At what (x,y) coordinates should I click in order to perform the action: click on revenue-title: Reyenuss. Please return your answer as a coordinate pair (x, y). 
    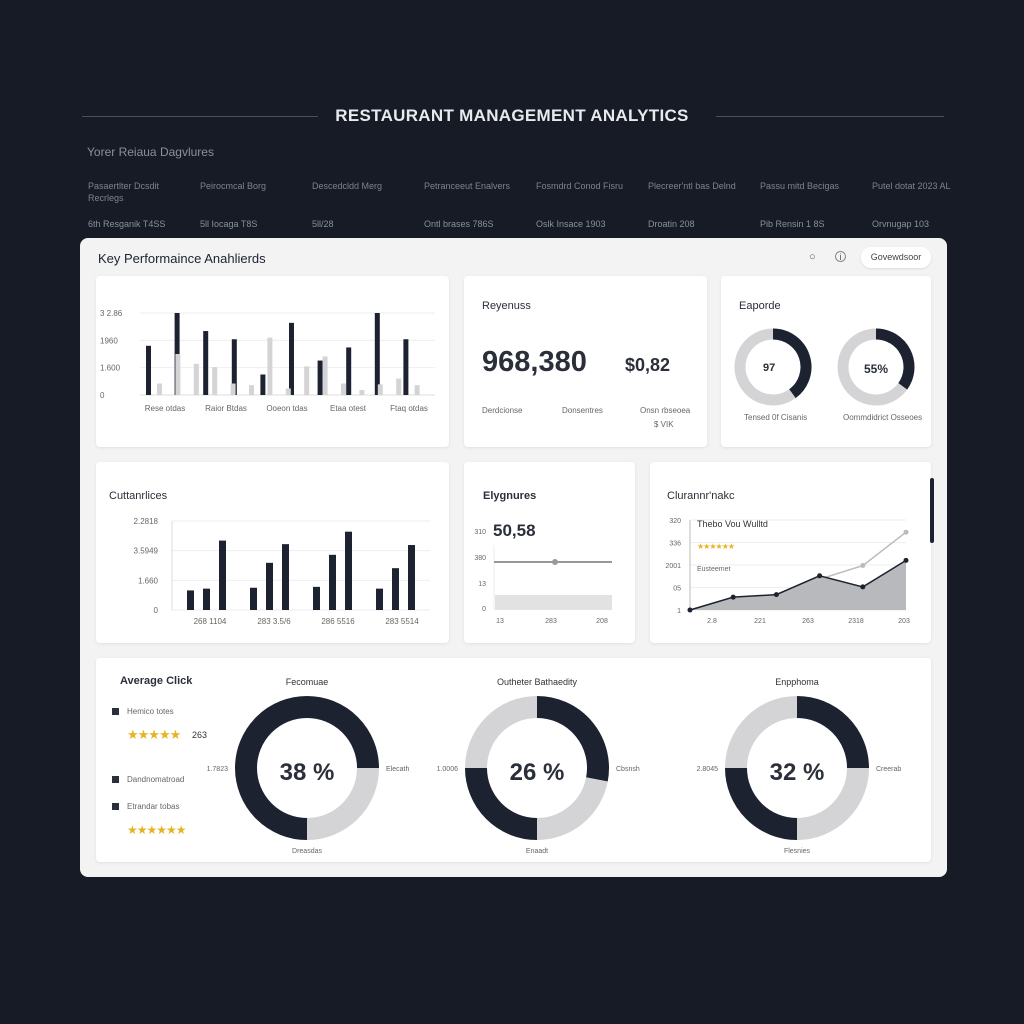
    Looking at the image, I should click on (506, 306).